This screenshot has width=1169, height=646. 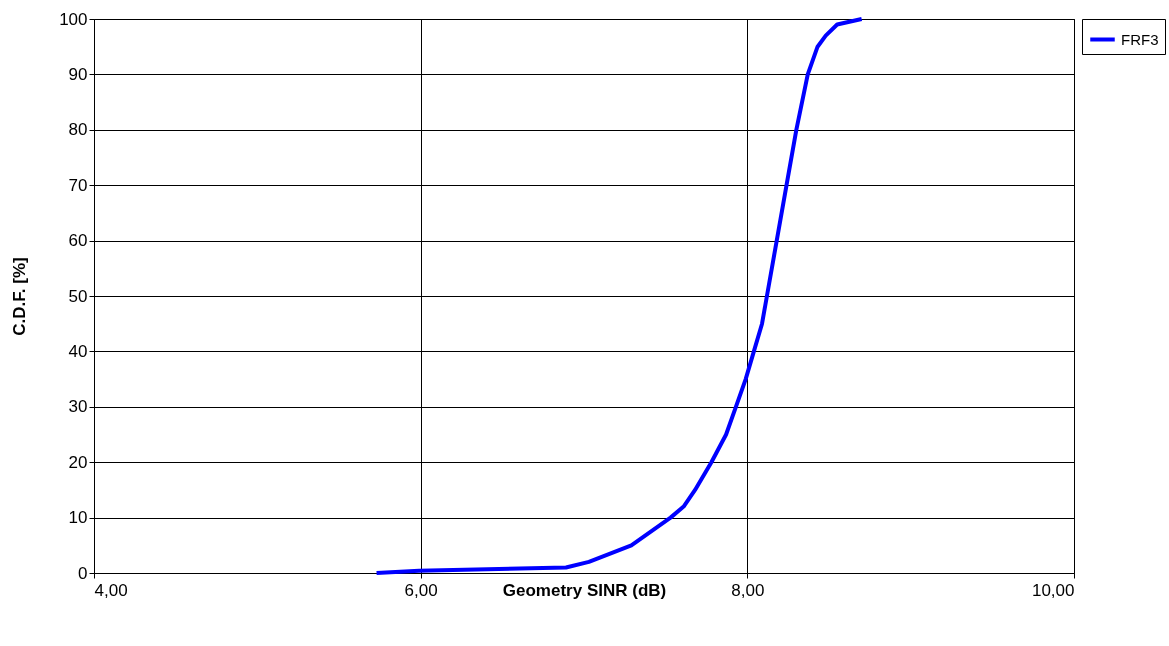 What do you see at coordinates (78, 185) in the screenshot?
I see `y-tick-label: 70` at bounding box center [78, 185].